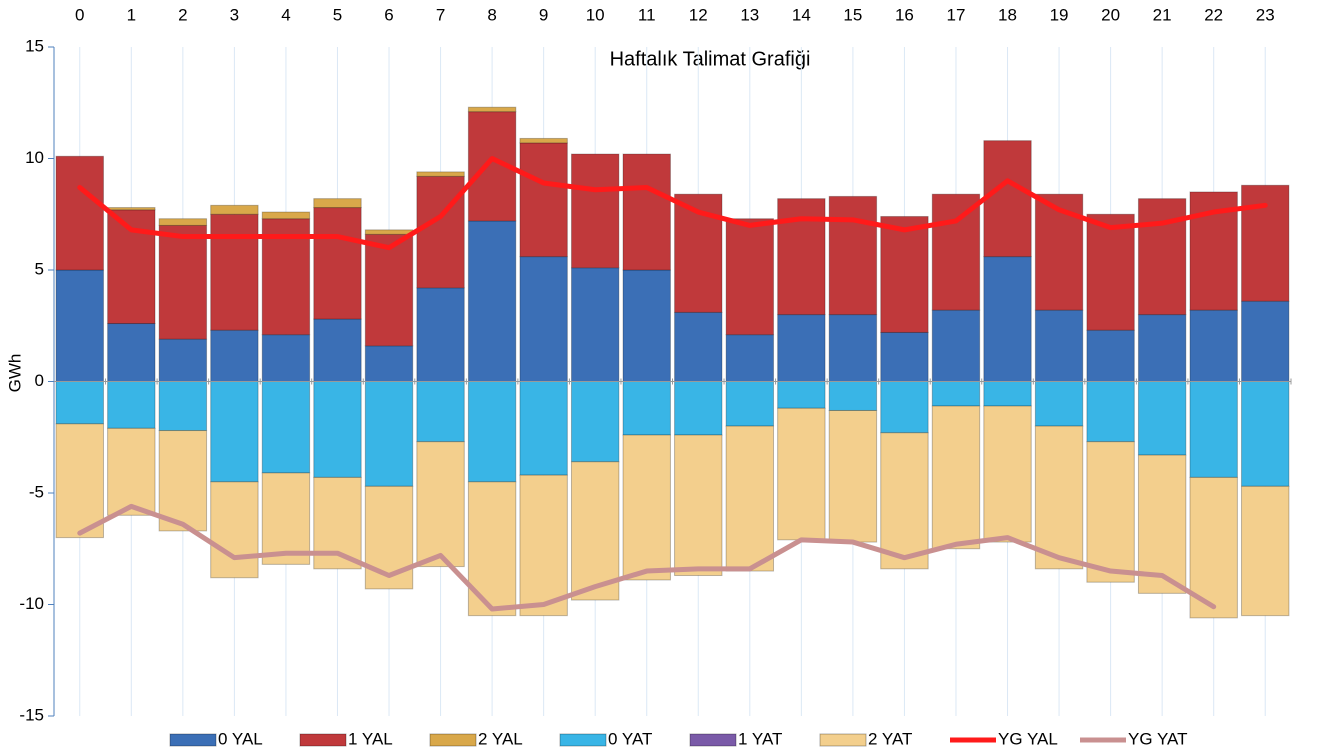 This screenshot has height=756, width=1326. What do you see at coordinates (79, 14) in the screenshot?
I see `x-tick-label: 0` at bounding box center [79, 14].